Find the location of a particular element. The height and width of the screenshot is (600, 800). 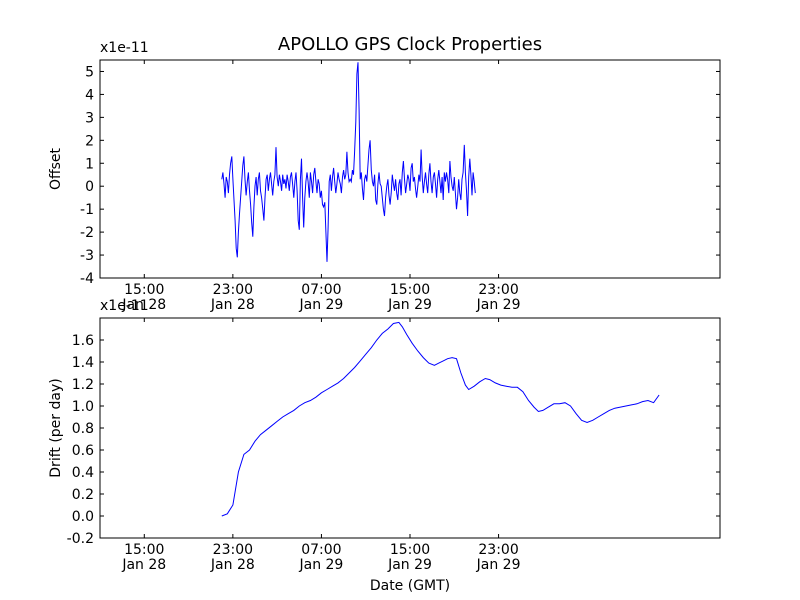

offset-ytick-label: 3 is located at coordinates (89, 118).